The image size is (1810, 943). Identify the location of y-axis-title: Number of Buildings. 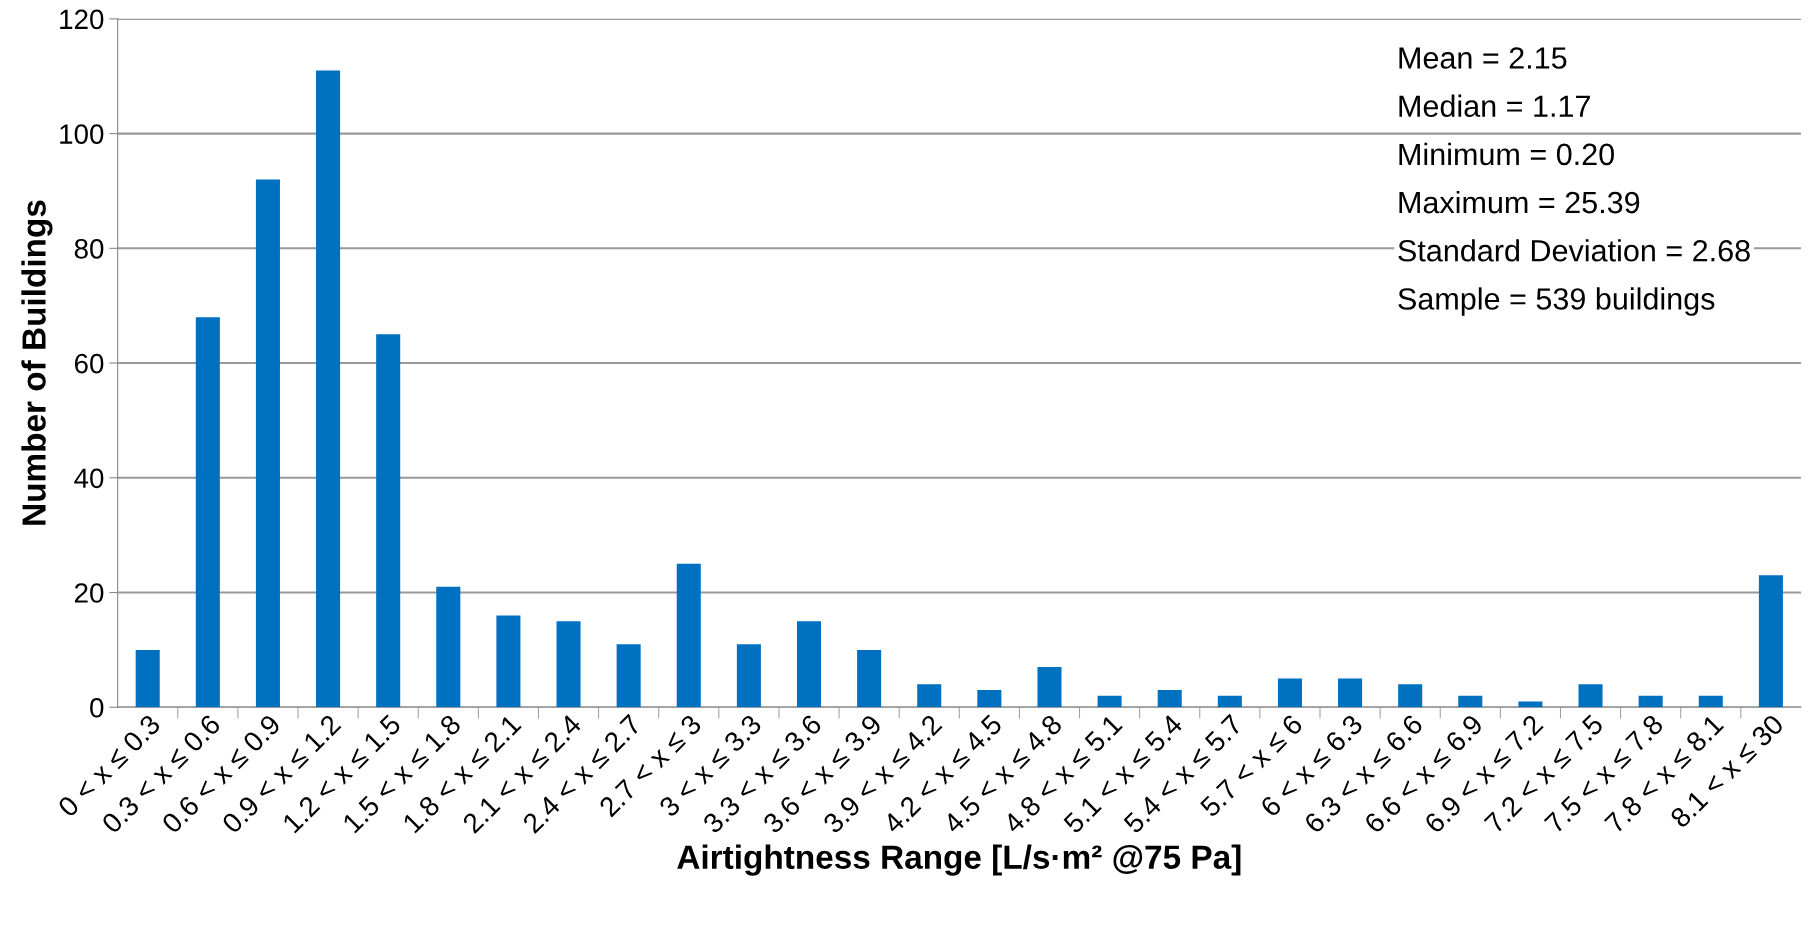
(37, 362).